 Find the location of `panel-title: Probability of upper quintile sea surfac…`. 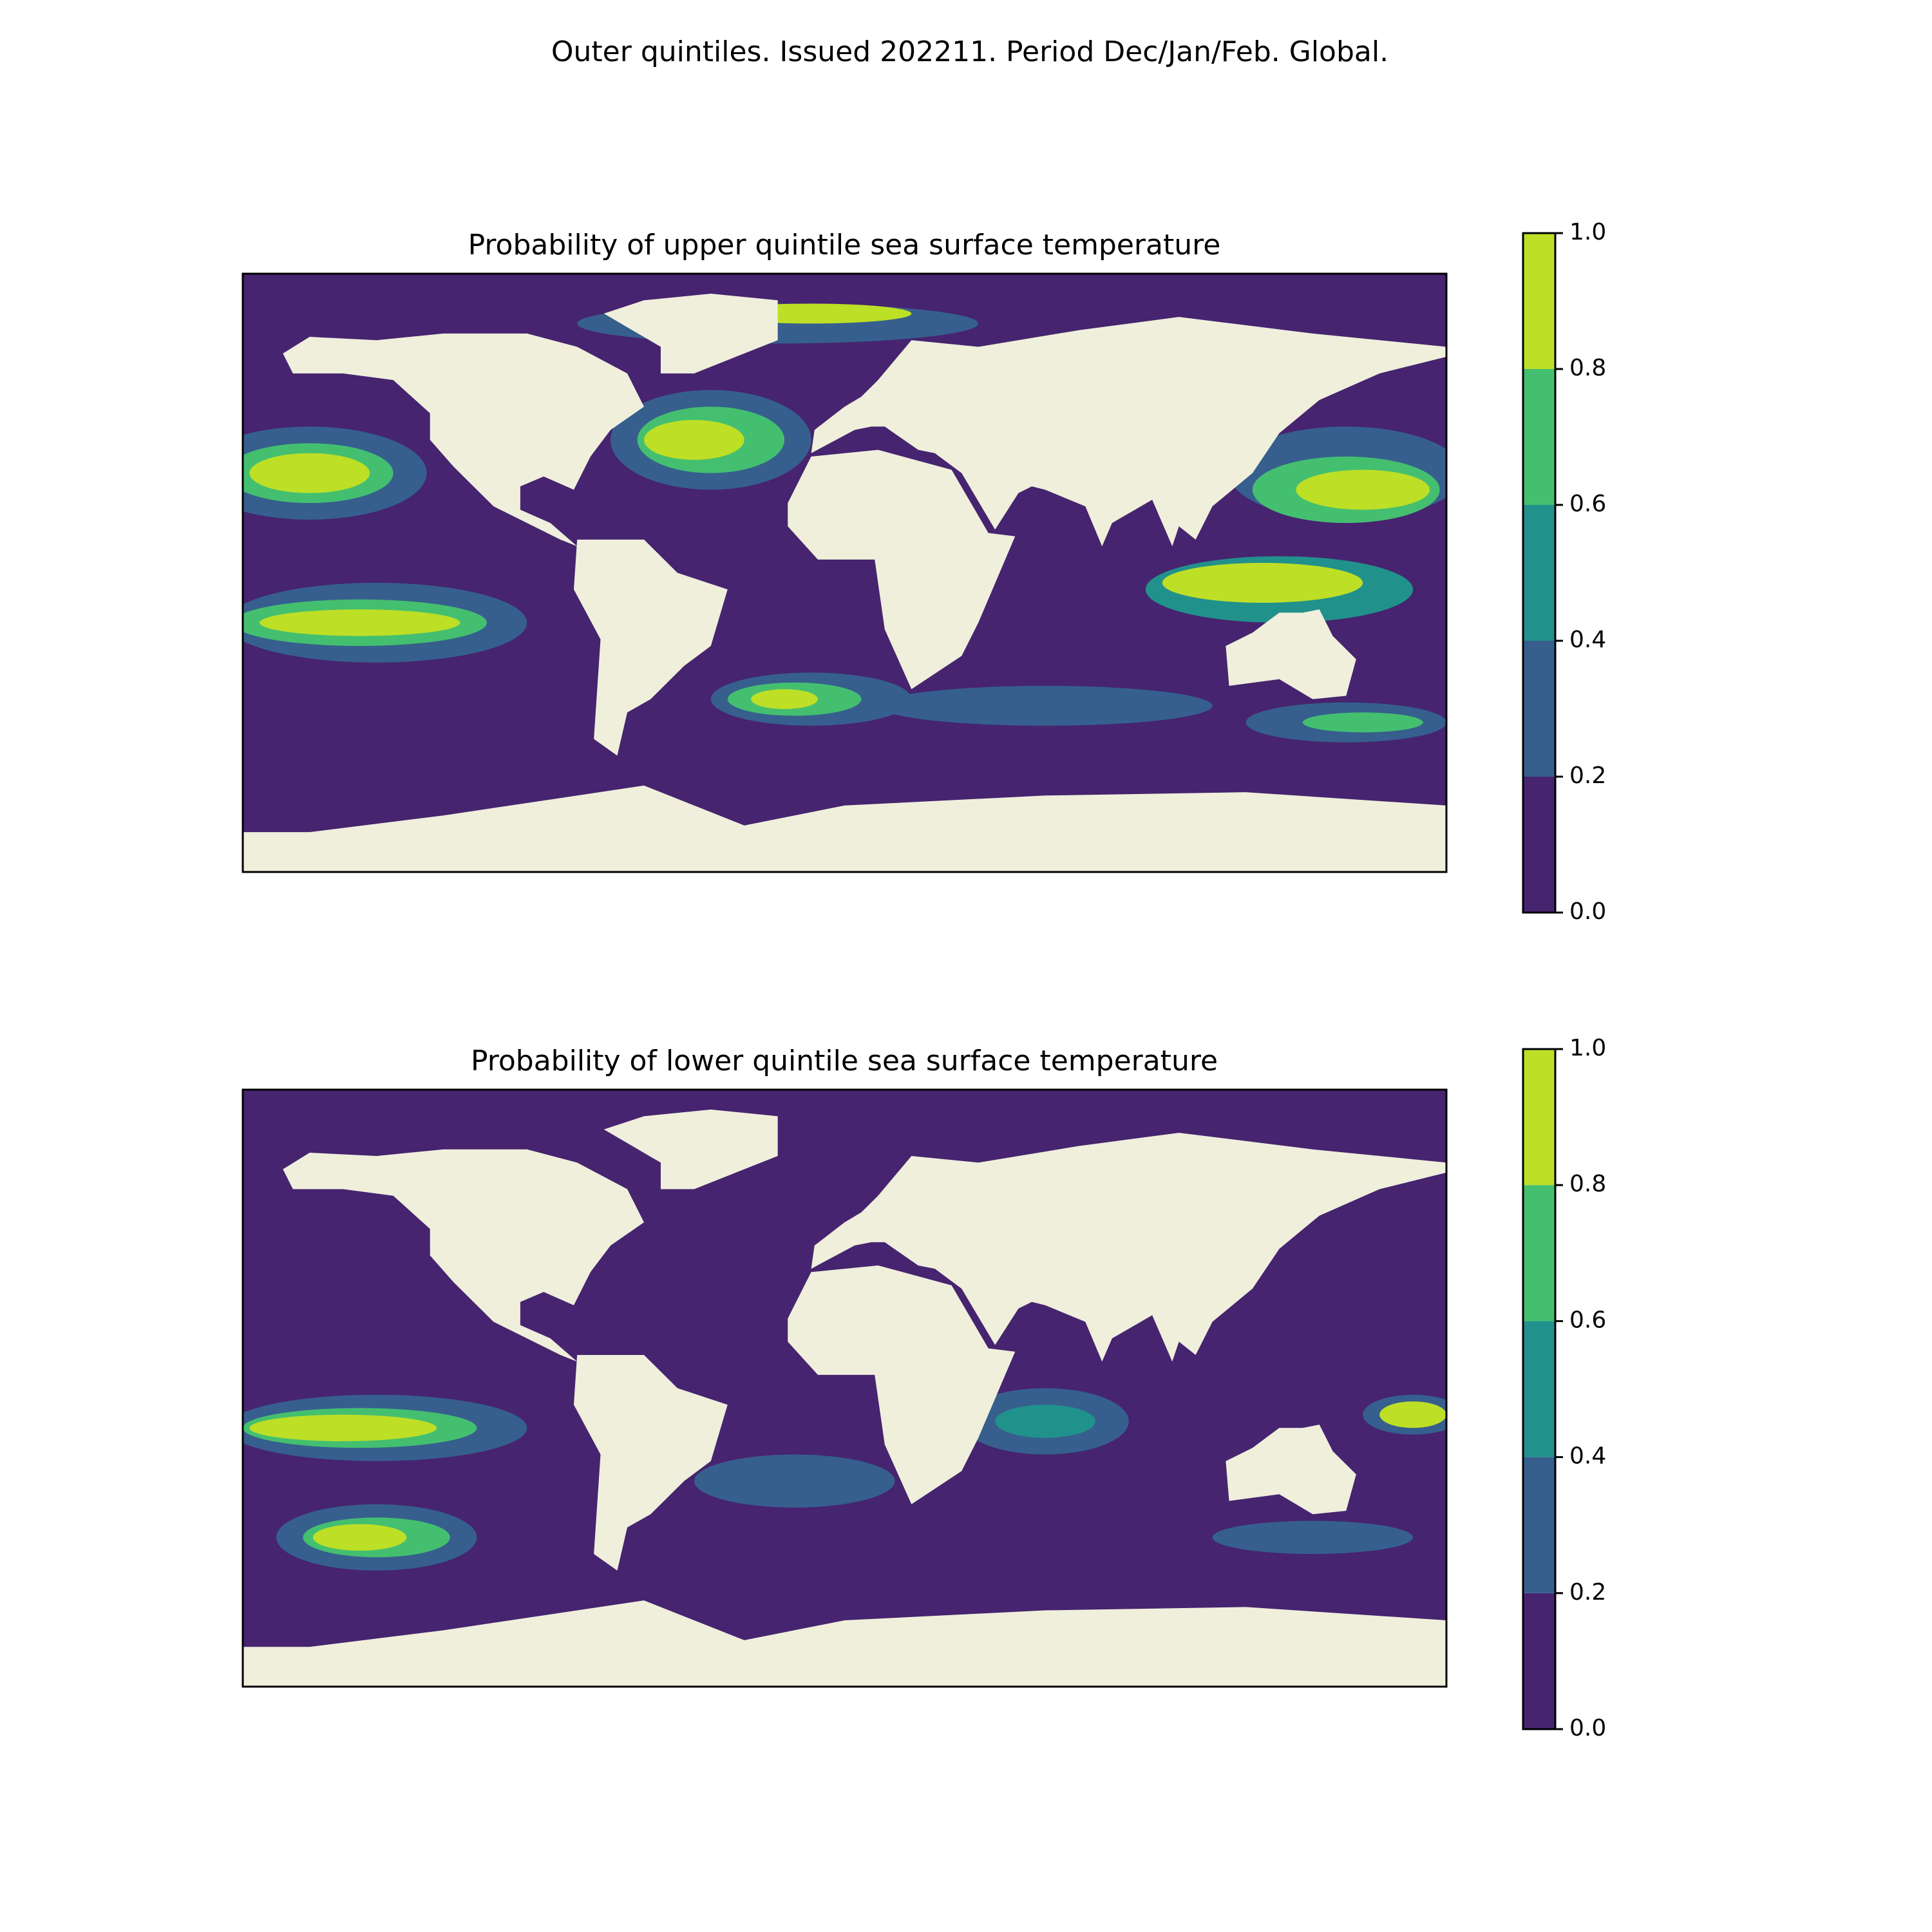

panel-title: Probability of upper quintile sea surfac… is located at coordinates (845, 245).